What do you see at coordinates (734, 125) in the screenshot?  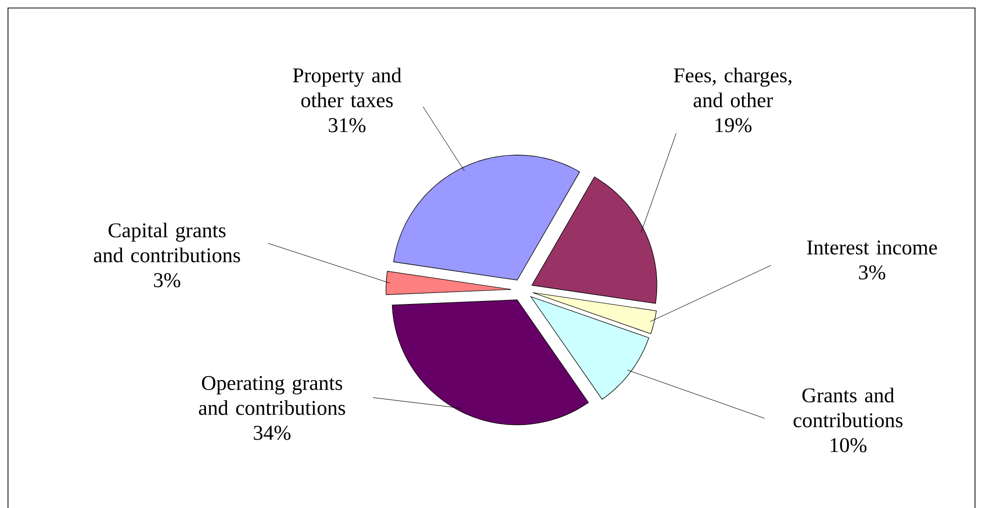 I see `data-label: 19%` at bounding box center [734, 125].